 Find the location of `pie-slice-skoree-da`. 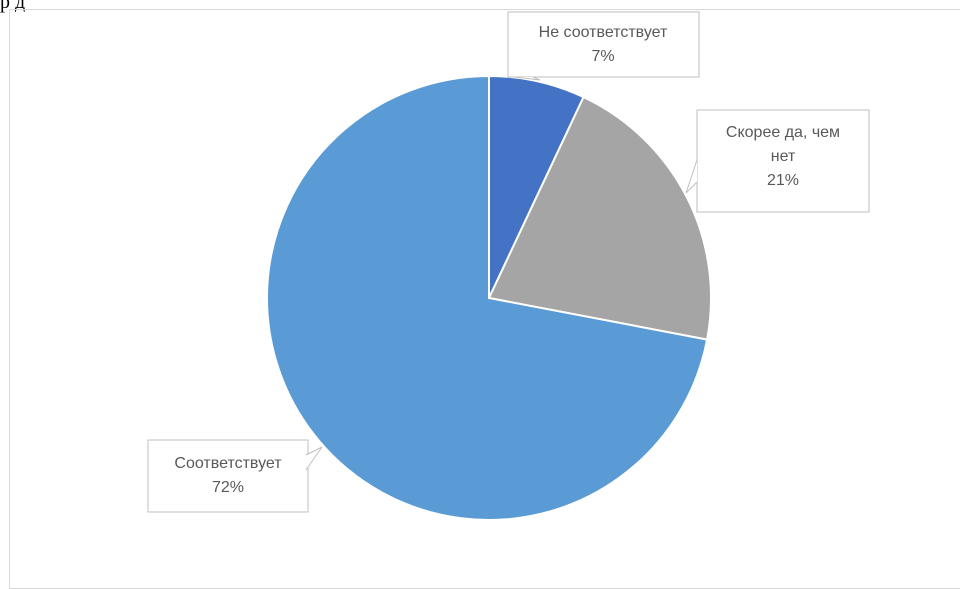

pie-slice-skoree-da is located at coordinates (599, 218).